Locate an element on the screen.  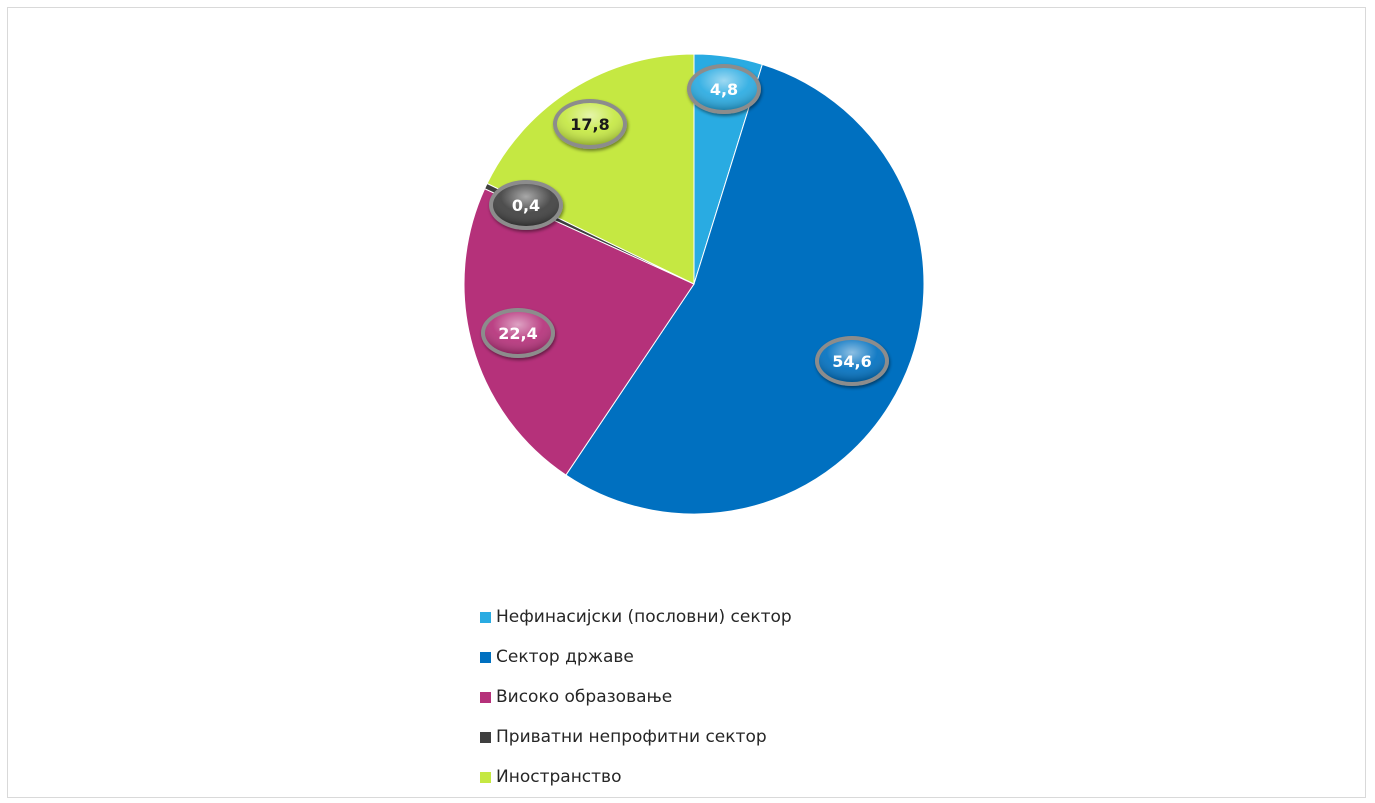
legend-label-private-nonprofit-sector: Приватни непрофитни сектор is located at coordinates (631, 737).